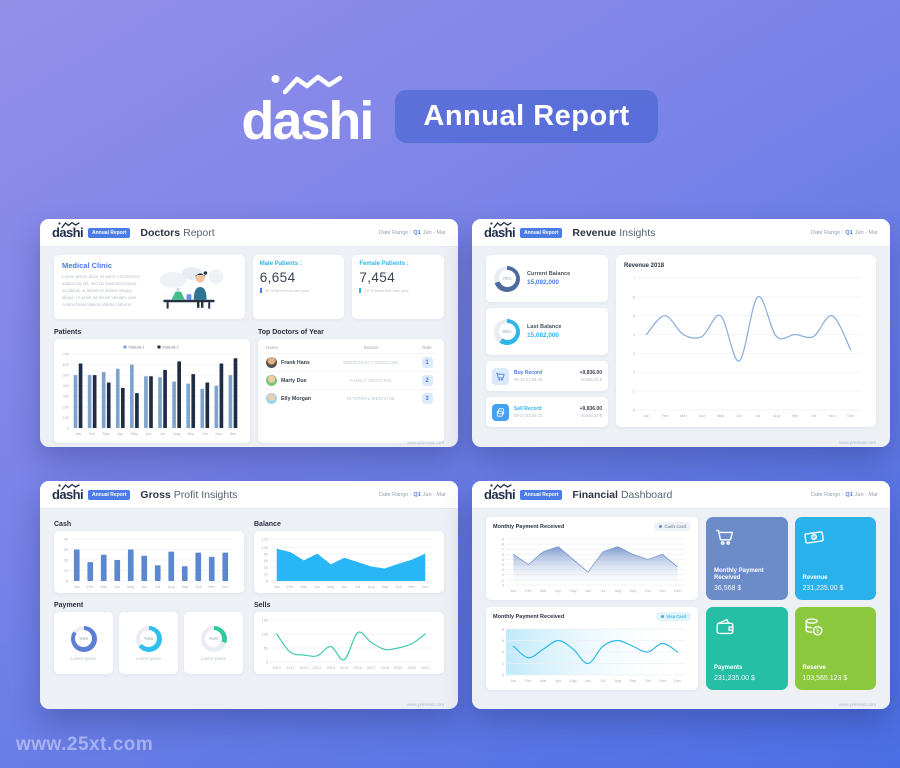 The width and height of the screenshot is (900, 768). What do you see at coordinates (351, 362) in the screenshot?
I see `table-row: Frank Hans EMERGENCY MEDICINE 1` at bounding box center [351, 362].